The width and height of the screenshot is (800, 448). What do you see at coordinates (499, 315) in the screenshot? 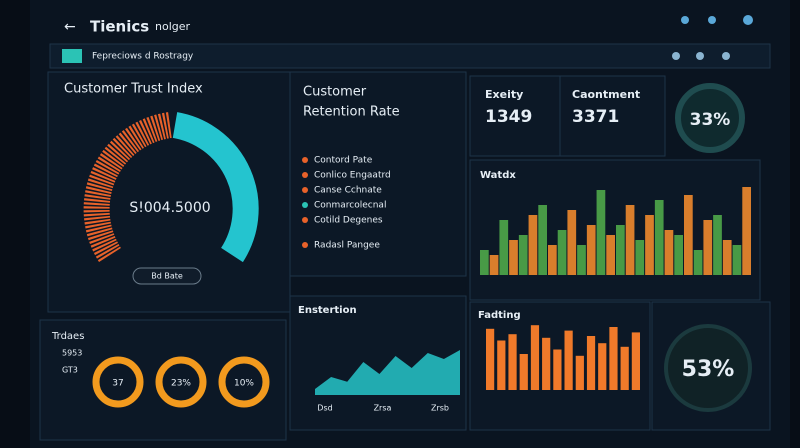
I see `panel-title: Fadting` at bounding box center [499, 315].